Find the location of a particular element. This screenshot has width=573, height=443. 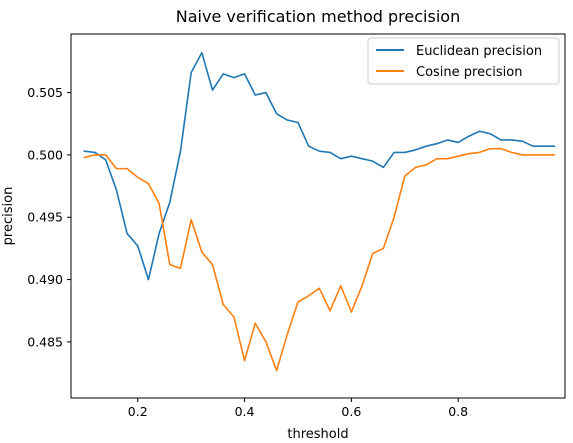

x-tick-label: 0.4 is located at coordinates (245, 411).